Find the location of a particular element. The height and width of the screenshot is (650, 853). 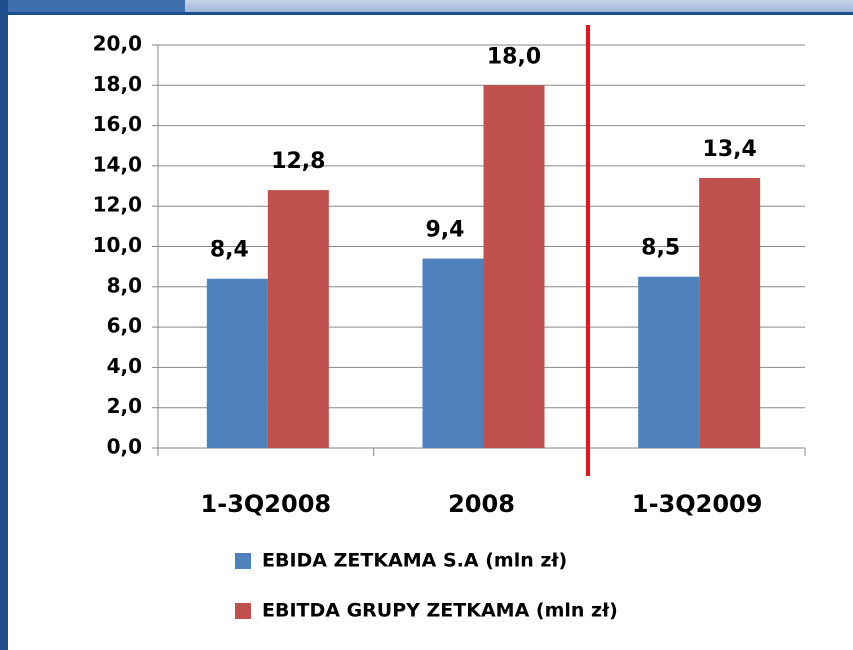

y-tick-label: 6,0 is located at coordinates (124, 326).